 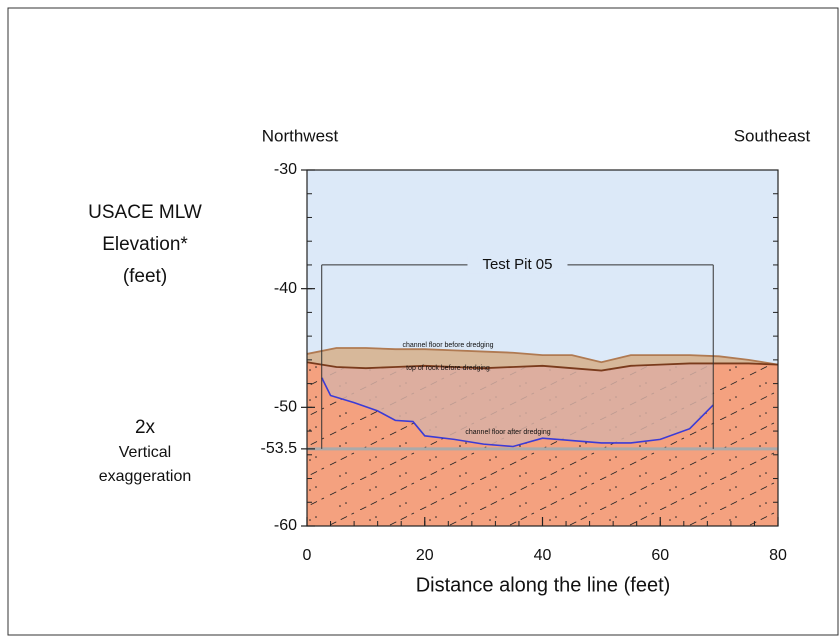 What do you see at coordinates (660, 555) in the screenshot?
I see `x-tick-label: 60` at bounding box center [660, 555].